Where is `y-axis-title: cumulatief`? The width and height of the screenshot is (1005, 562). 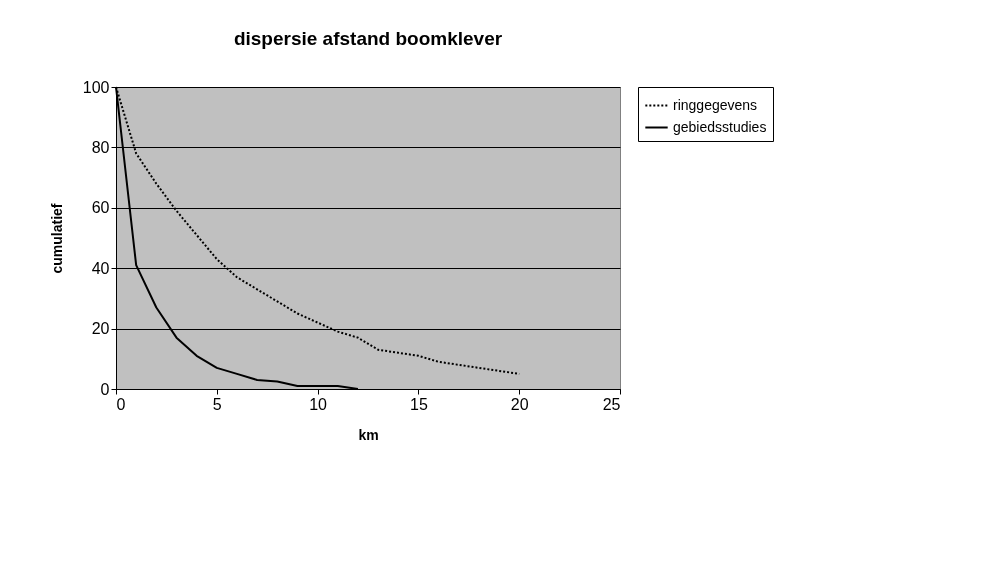
y-axis-title: cumulatief is located at coordinates (56, 238).